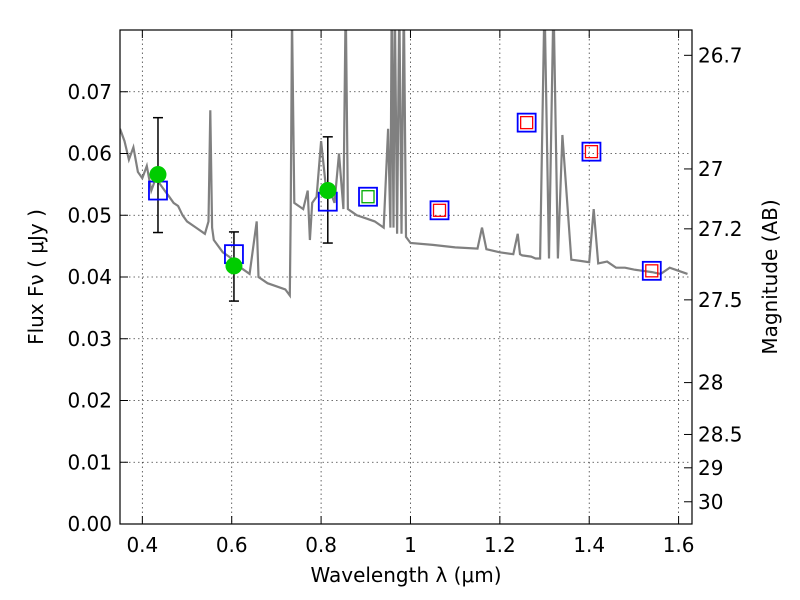 The image size is (800, 600). Describe the element at coordinates (321, 545) in the screenshot. I see `x-tick-label: 0.8` at that location.